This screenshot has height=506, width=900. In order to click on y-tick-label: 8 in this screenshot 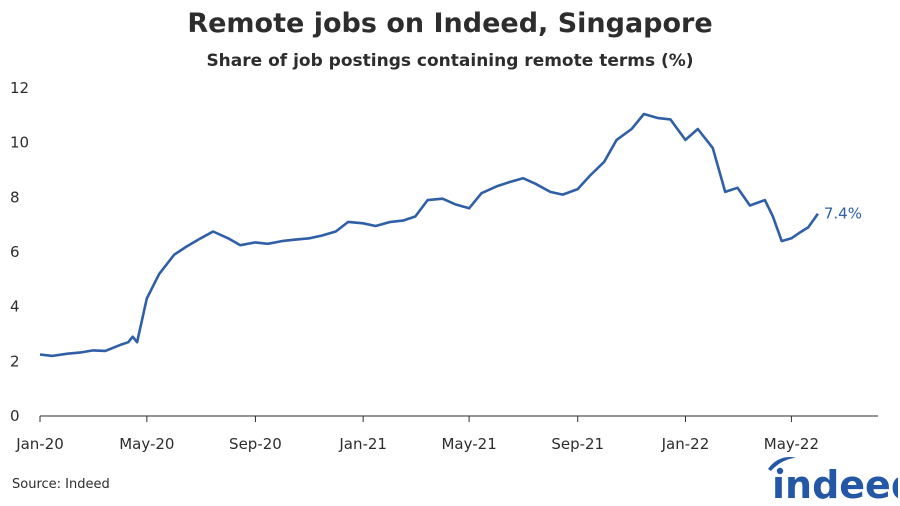, I will do `click(15, 197)`.